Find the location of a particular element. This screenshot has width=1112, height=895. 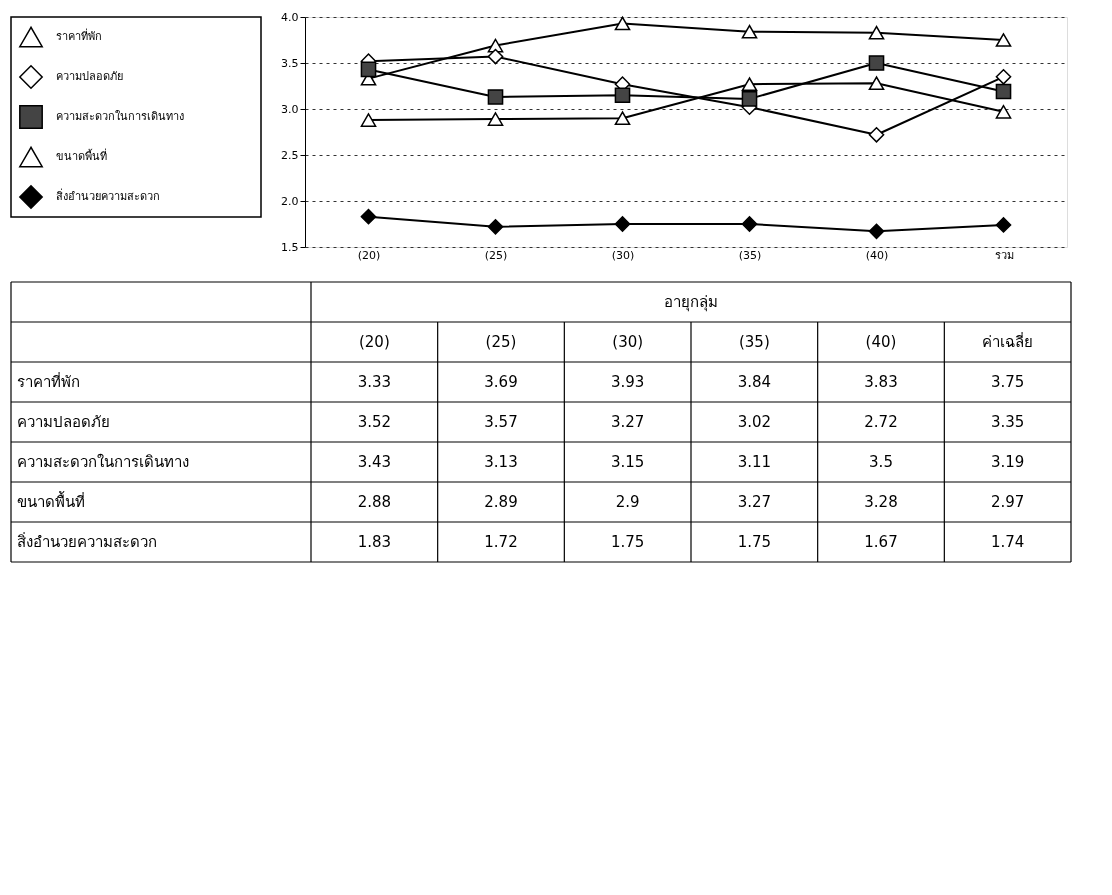

legend-label: ความสะดวกในการเดินทาง is located at coordinates (120, 116).